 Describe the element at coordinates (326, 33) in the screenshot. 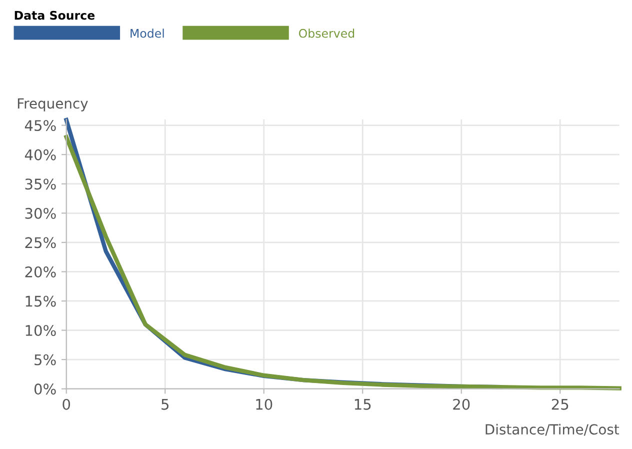

I see `text: Observed` at that location.